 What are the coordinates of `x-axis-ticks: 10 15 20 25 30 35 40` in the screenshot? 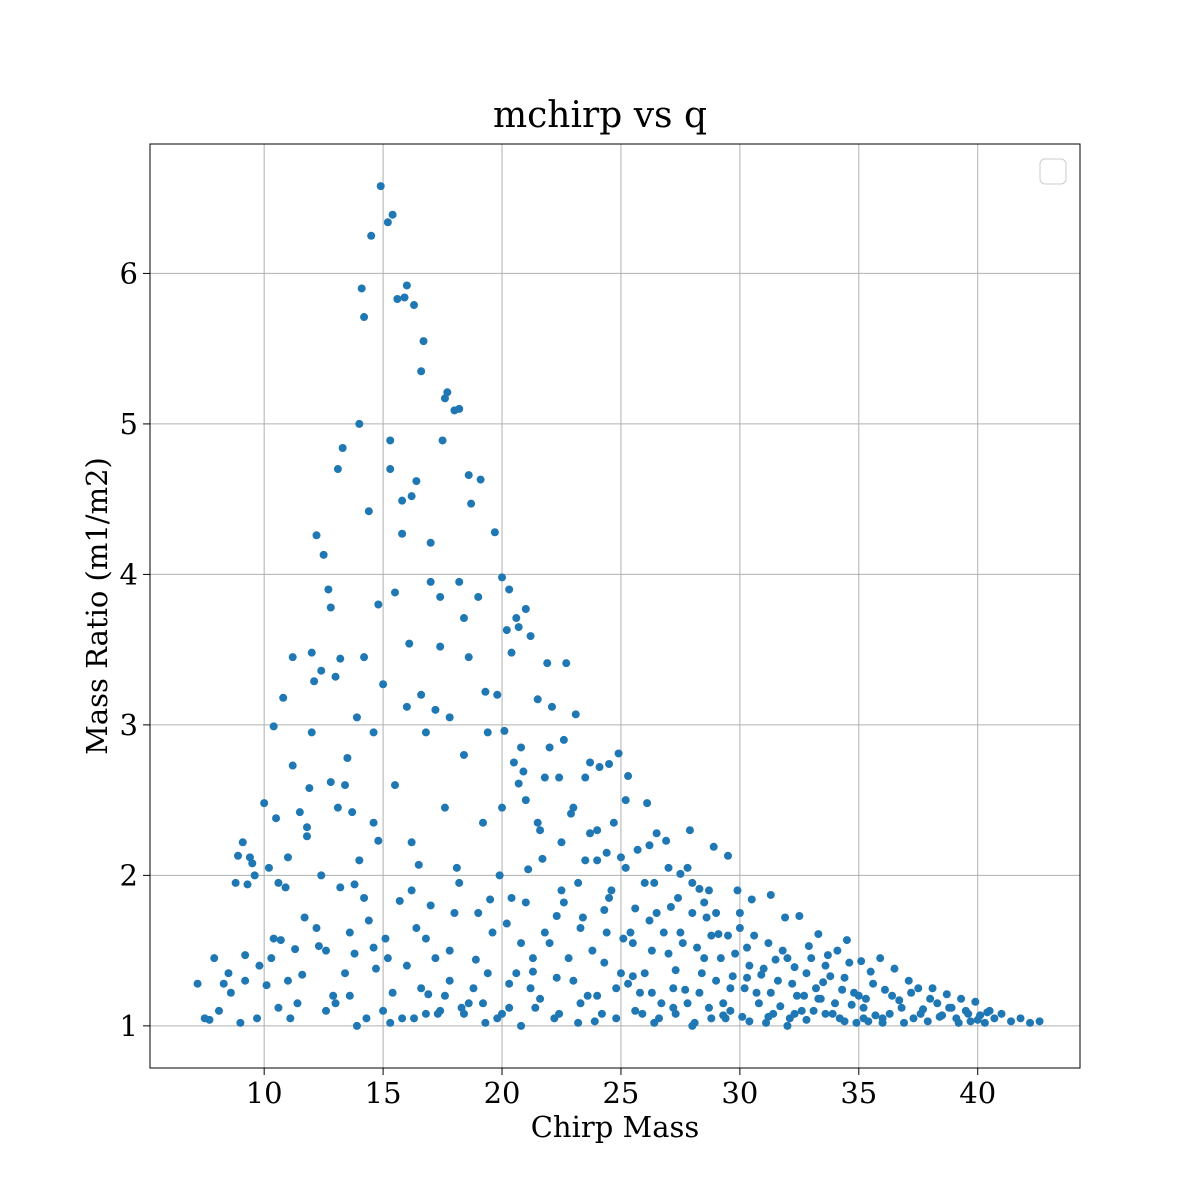 It's located at (621, 1089).